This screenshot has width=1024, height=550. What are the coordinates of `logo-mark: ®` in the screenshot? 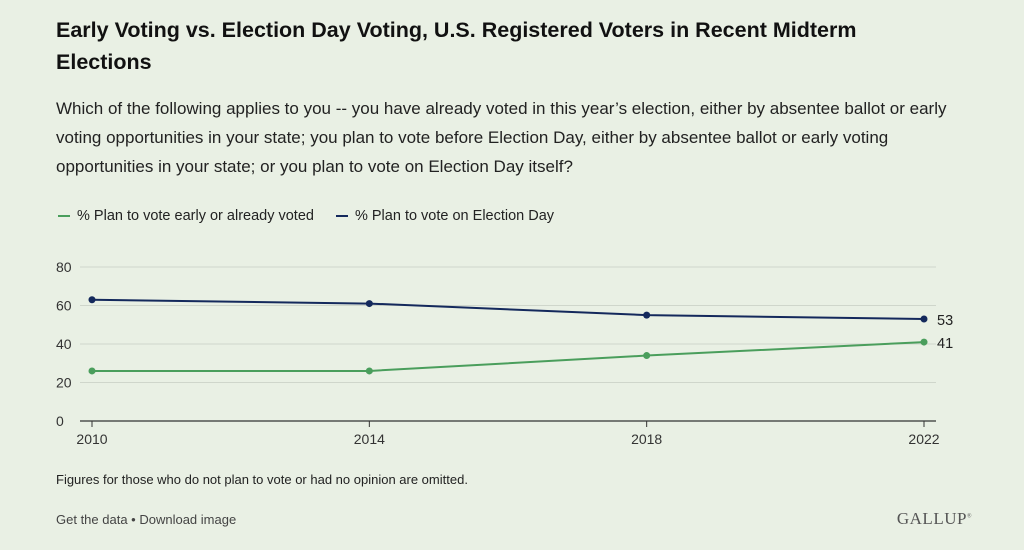 It's located at (969, 516).